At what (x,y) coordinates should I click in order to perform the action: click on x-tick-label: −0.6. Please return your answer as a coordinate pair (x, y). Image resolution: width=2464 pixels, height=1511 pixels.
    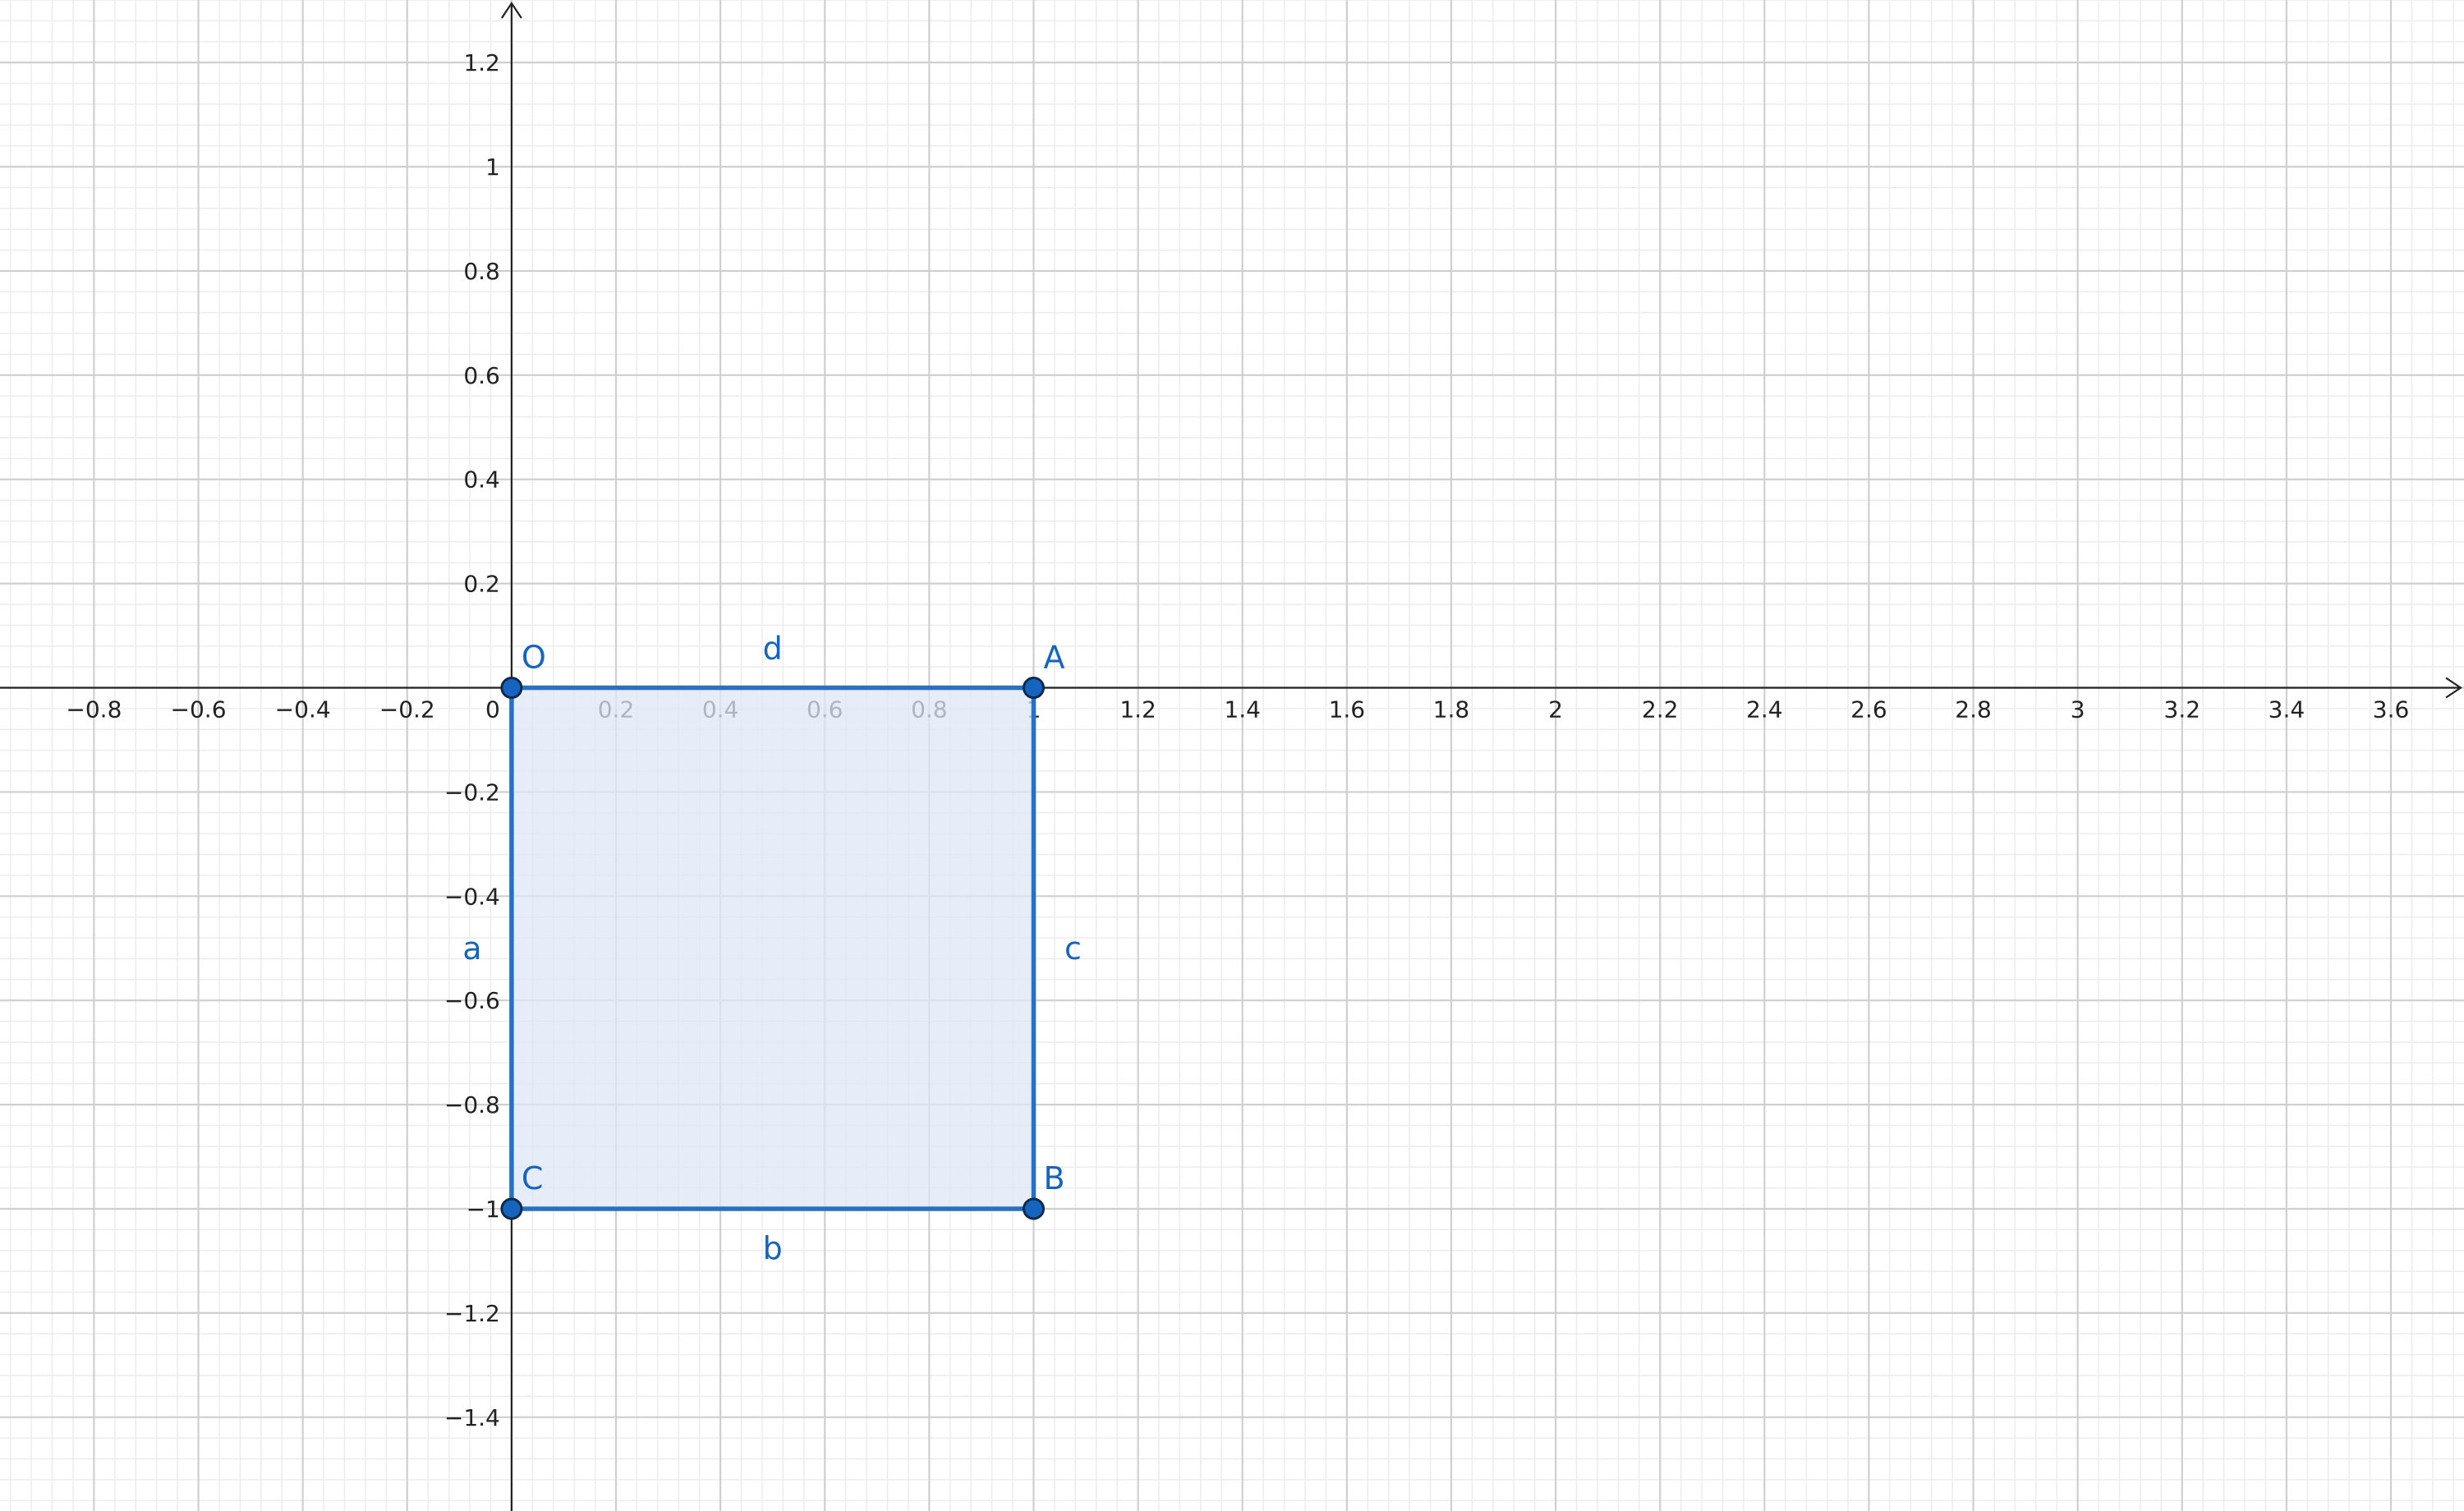
    Looking at the image, I should click on (199, 709).